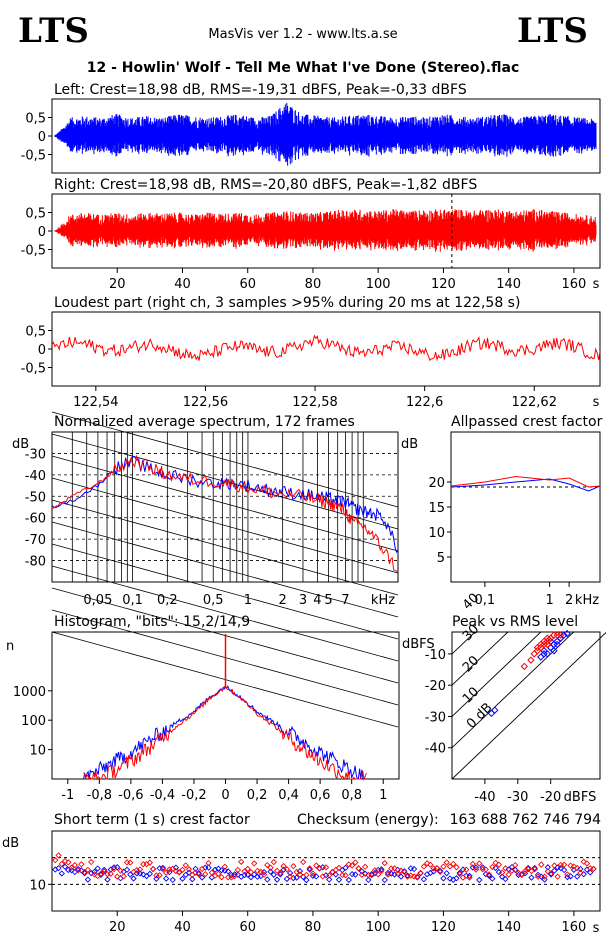  I want to click on loudest-part-xunit: s, so click(596, 402).